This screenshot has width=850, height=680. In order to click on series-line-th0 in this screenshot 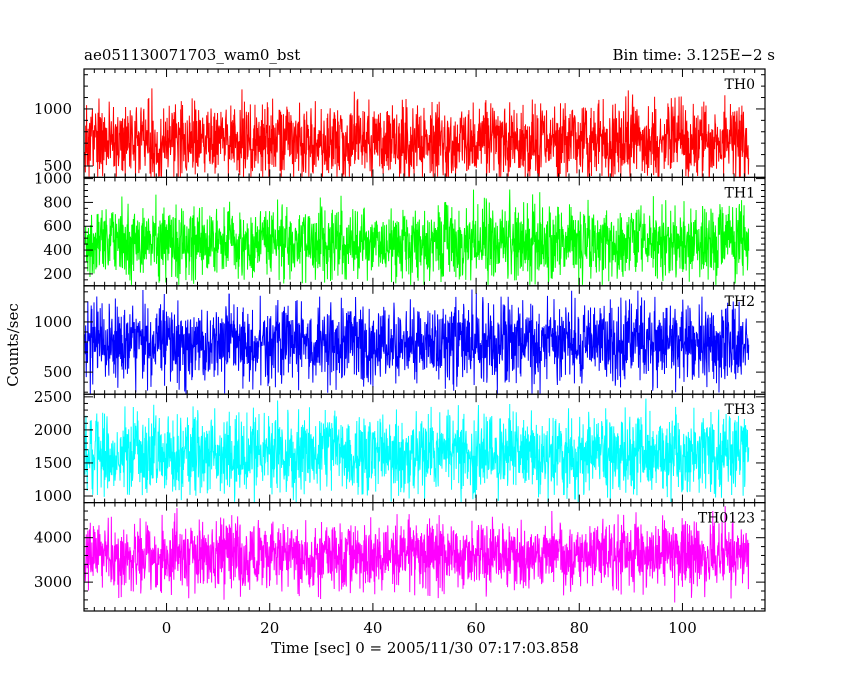, I will do `click(417, 133)`.